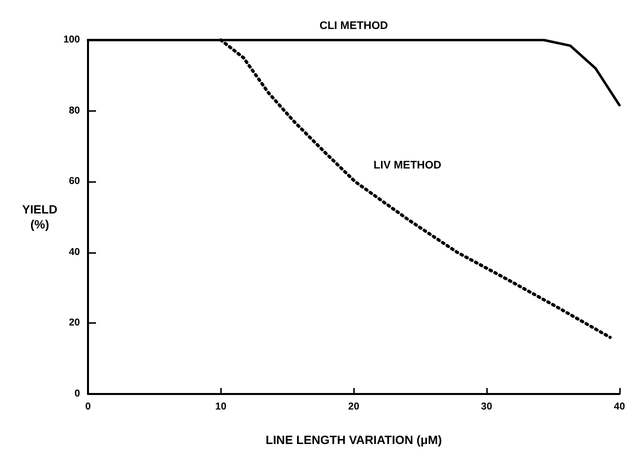 This screenshot has height=462, width=638. Describe the element at coordinates (487, 407) in the screenshot. I see `x-tick-label: 30` at that location.